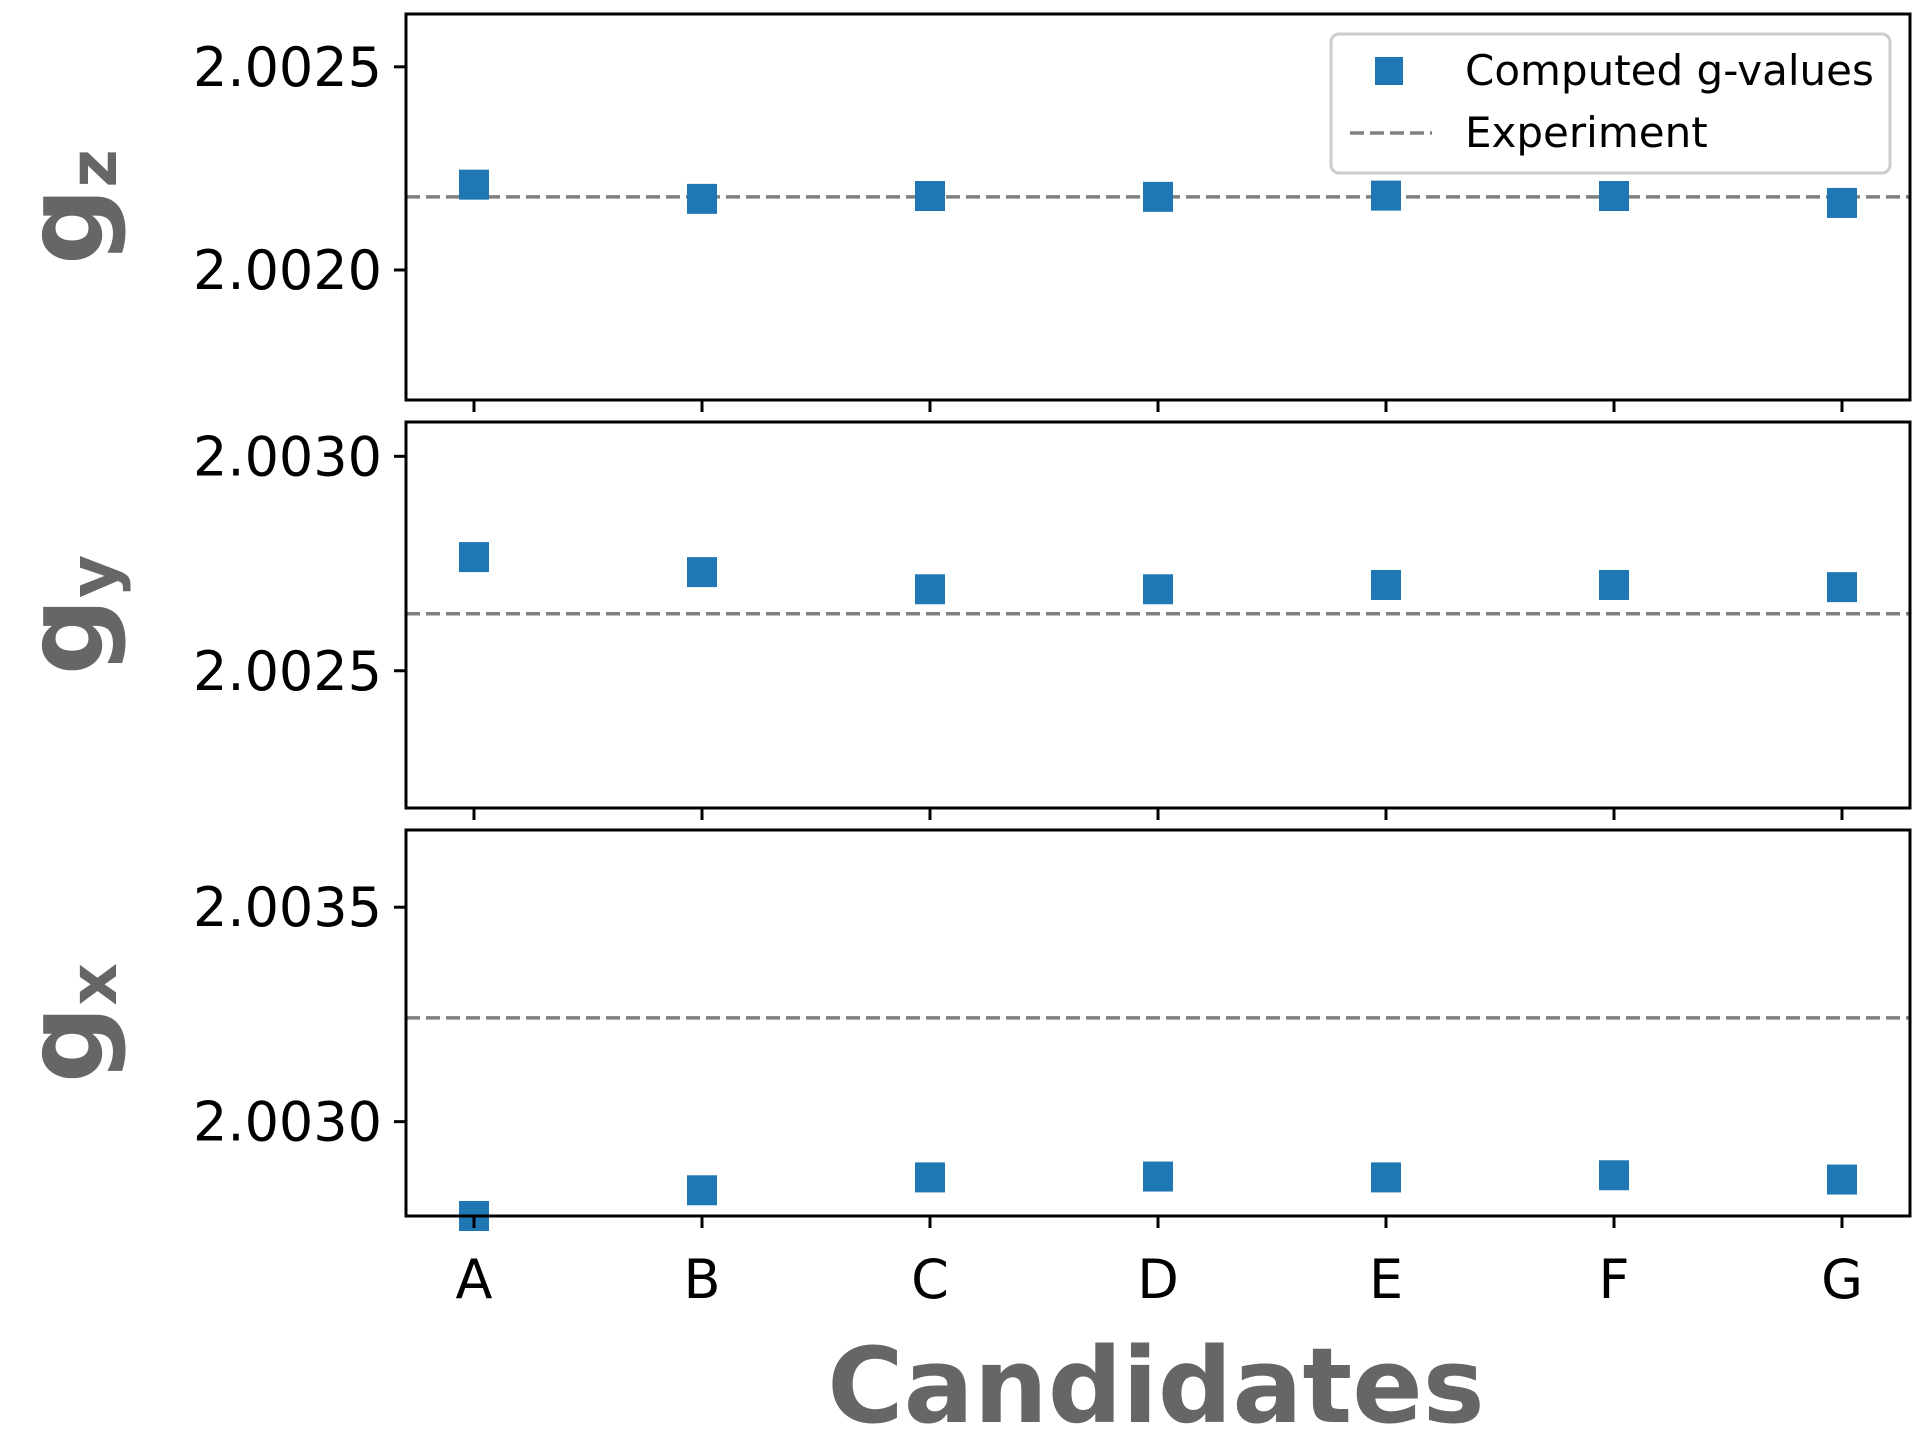 The width and height of the screenshot is (1920, 1440). What do you see at coordinates (287, 270) in the screenshot?
I see `y-tick-label: 2.0020` at bounding box center [287, 270].